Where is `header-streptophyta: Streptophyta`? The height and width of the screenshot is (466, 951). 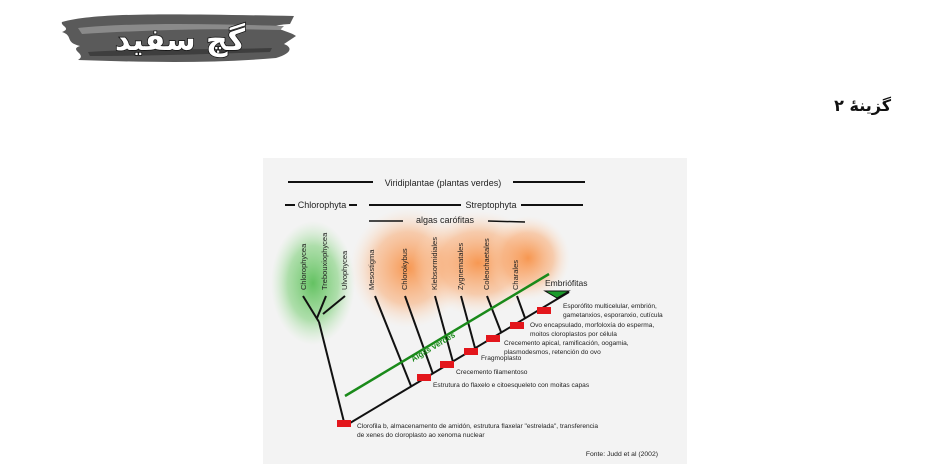
header-streptophyta: Streptophyta is located at coordinates (490, 205).